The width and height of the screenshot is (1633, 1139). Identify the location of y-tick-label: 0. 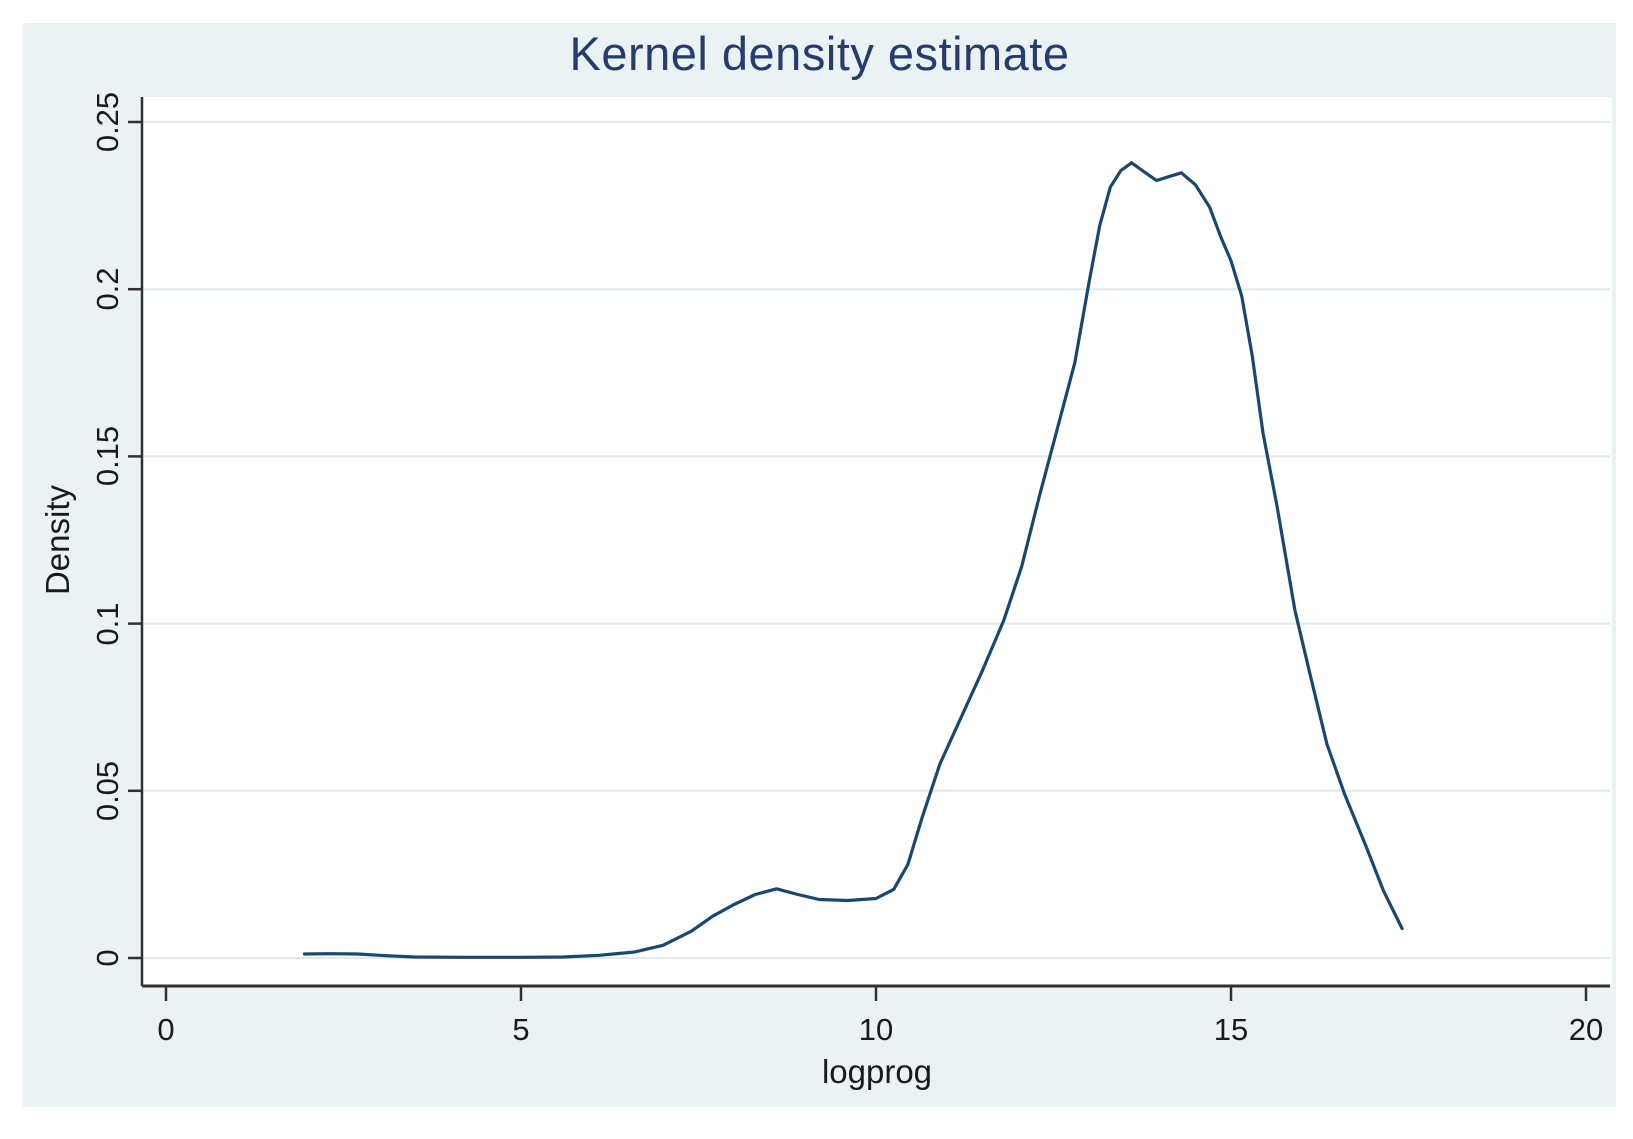
(107, 958).